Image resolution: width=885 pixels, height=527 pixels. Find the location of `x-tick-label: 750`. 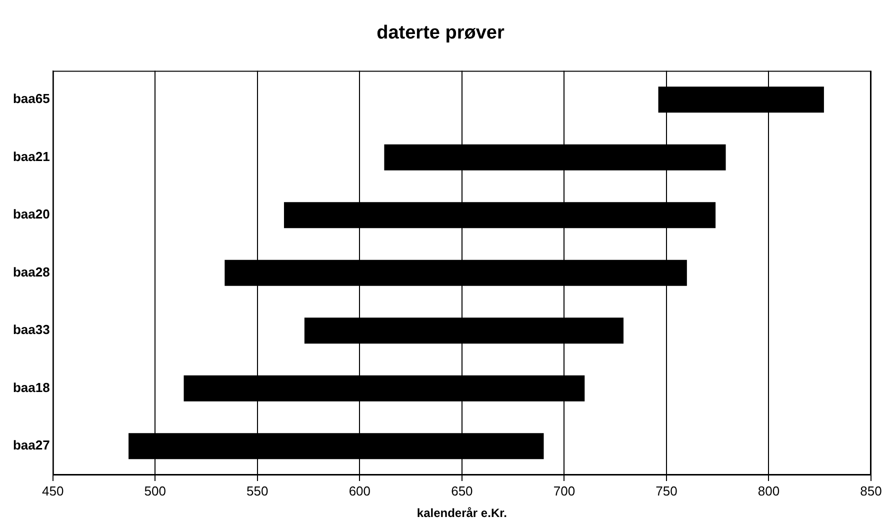

x-tick-label: 750 is located at coordinates (667, 490).